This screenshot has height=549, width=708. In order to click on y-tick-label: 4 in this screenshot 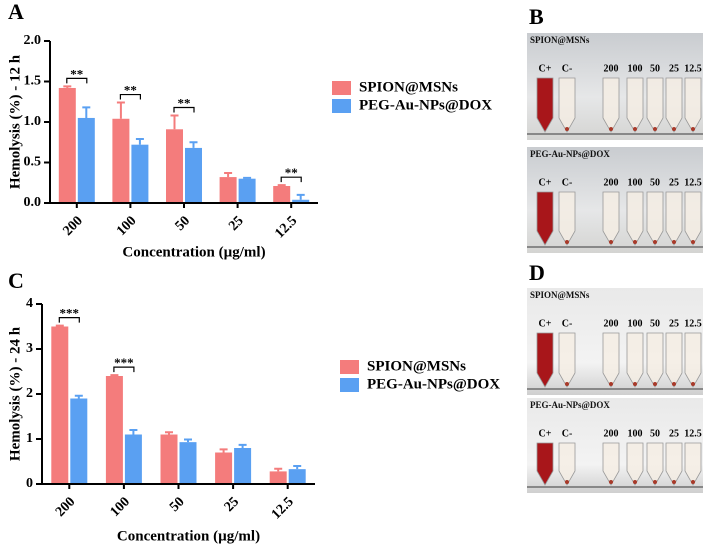, I will do `click(29, 303)`.